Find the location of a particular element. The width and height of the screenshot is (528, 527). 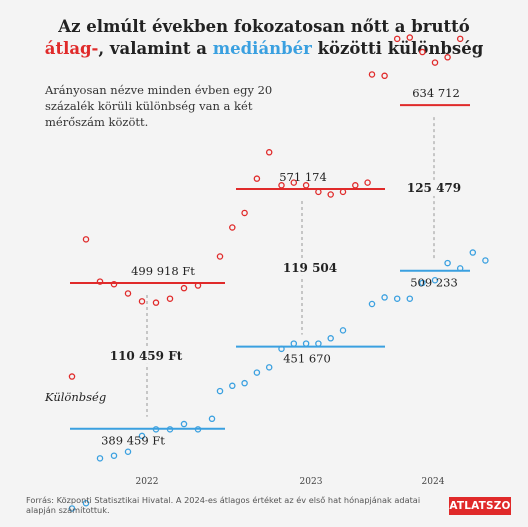

difference-label-2024: 125 479 is located at coordinates (434, 188).